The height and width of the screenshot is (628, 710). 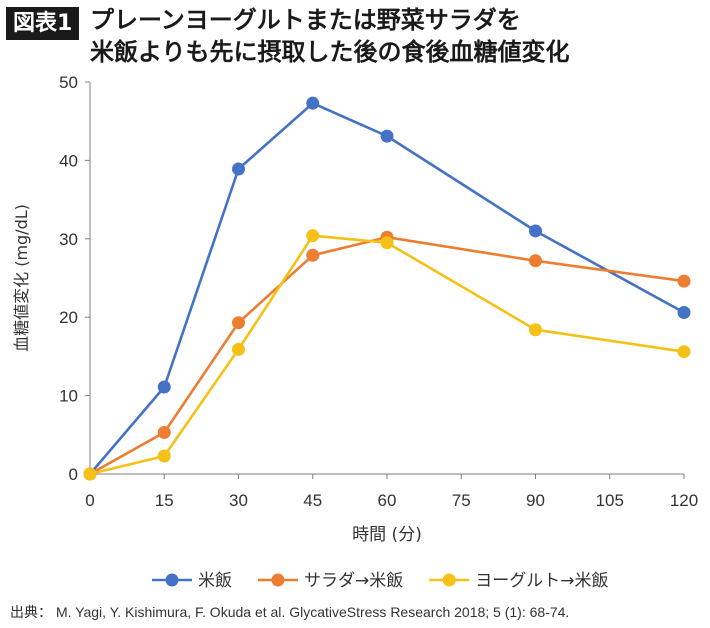 What do you see at coordinates (43, 23) in the screenshot?
I see `figure-badge: 図表1` at bounding box center [43, 23].